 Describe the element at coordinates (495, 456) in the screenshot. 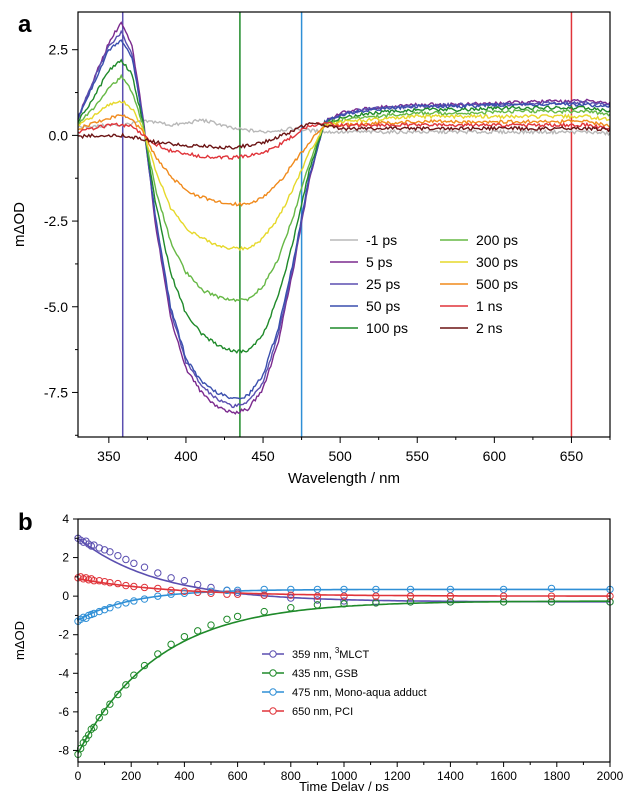

I see `x-tick-label-a: 600` at that location.